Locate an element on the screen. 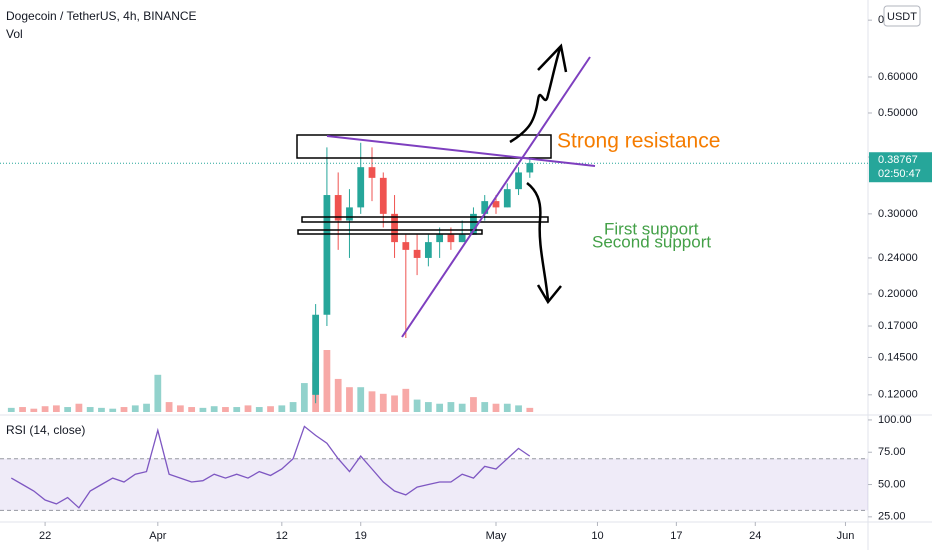  trend-line is located at coordinates (461, 151).